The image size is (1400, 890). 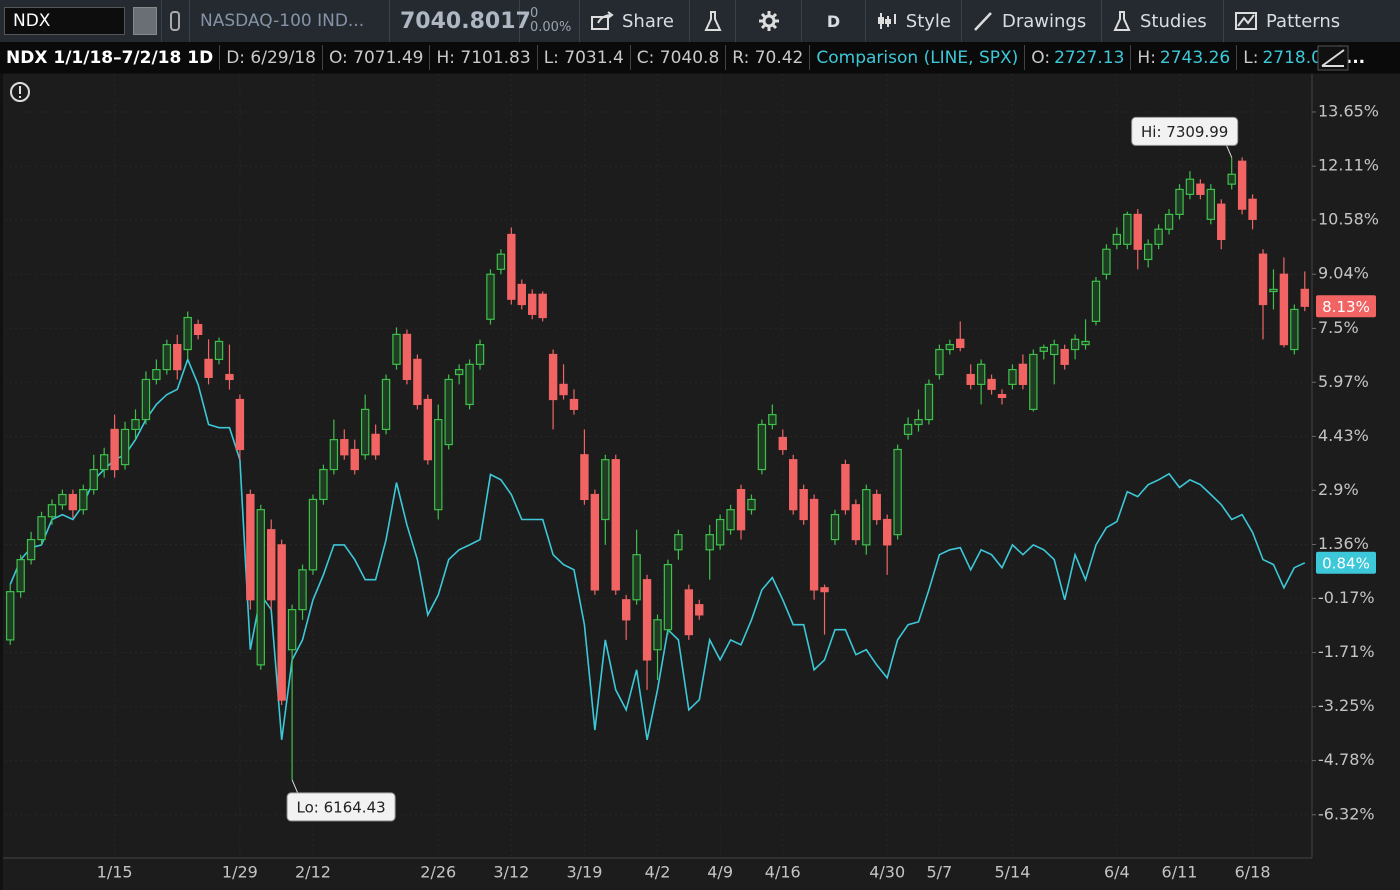 What do you see at coordinates (484, 57) in the screenshot?
I see `stat: H: 7101.83` at bounding box center [484, 57].